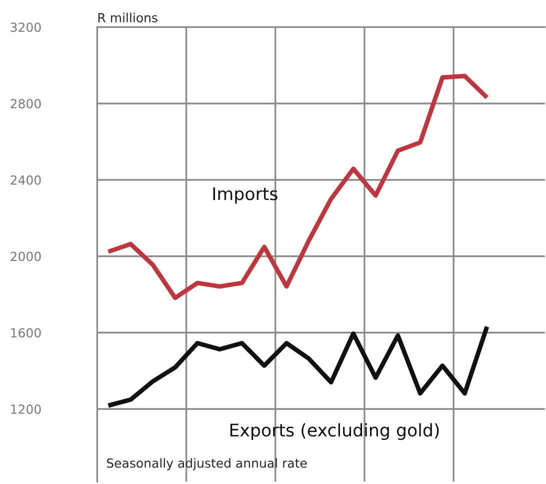 The width and height of the screenshot is (546, 484). Describe the element at coordinates (26, 409) in the screenshot. I see `y-tick-label: 1200` at that location.